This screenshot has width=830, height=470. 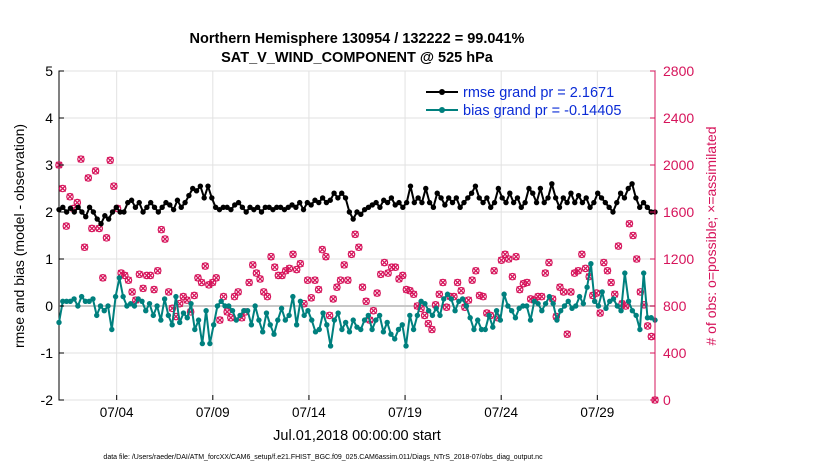 I want to click on left-axis-ticks: -2 -1 0 1 2 3 4 5, so click(x=52, y=235).